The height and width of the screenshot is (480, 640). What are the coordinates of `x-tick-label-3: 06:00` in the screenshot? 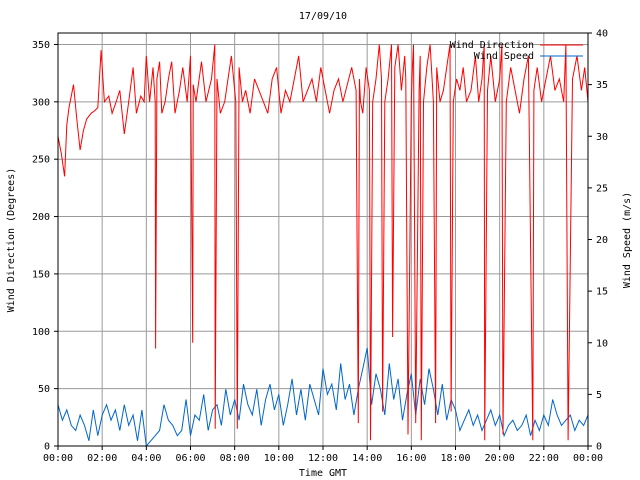 It's located at (190, 458).